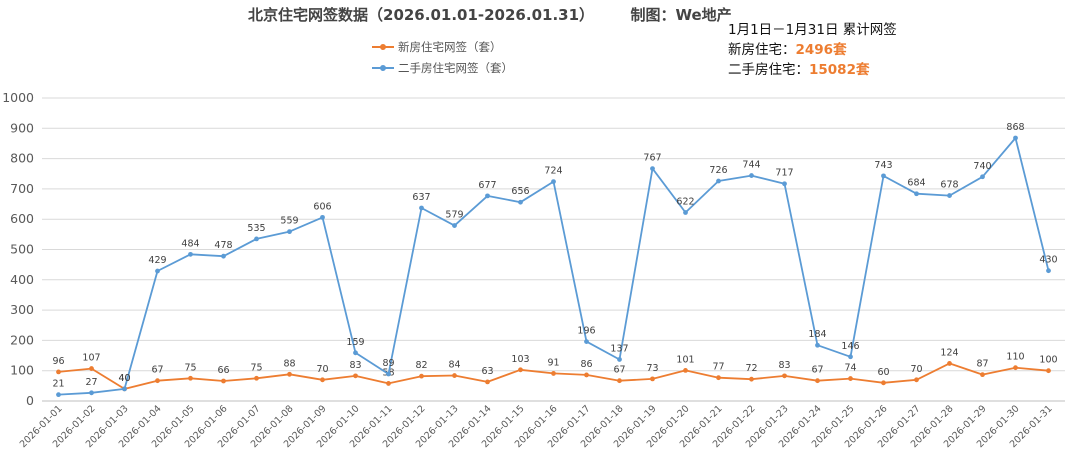  I want to click on data-label-new: 40, so click(124, 378).